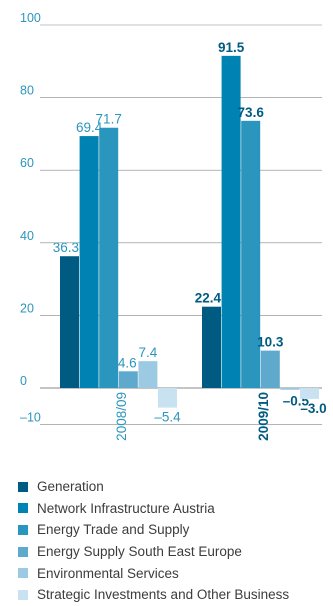 The width and height of the screenshot is (333, 606). I want to click on y-tick-label: –10, so click(30, 417).